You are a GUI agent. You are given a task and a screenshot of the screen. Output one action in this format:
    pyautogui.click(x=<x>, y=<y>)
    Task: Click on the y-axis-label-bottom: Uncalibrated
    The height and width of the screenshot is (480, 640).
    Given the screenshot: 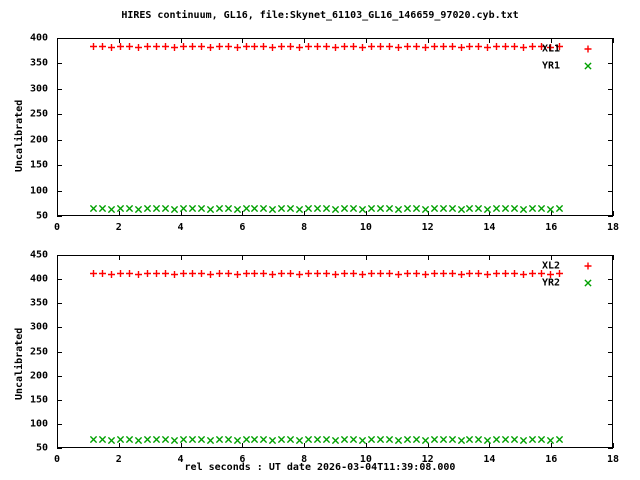 What is the action you would take?
    pyautogui.click(x=19, y=363)
    